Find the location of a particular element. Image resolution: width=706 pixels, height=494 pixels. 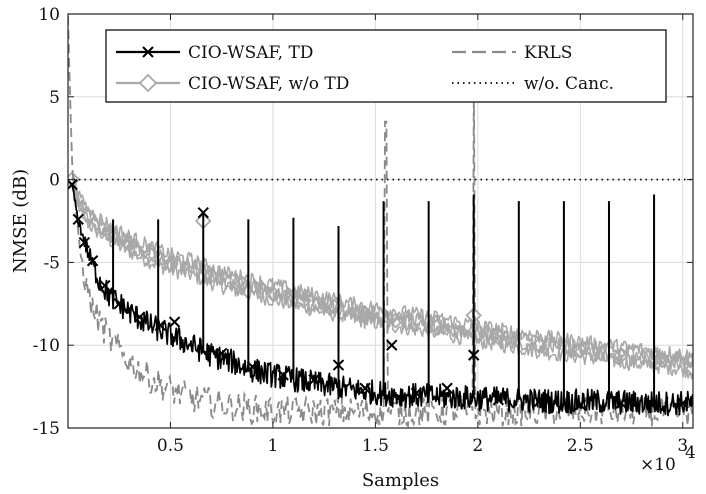

x-tick-label: 1.5 is located at coordinates (375, 446).